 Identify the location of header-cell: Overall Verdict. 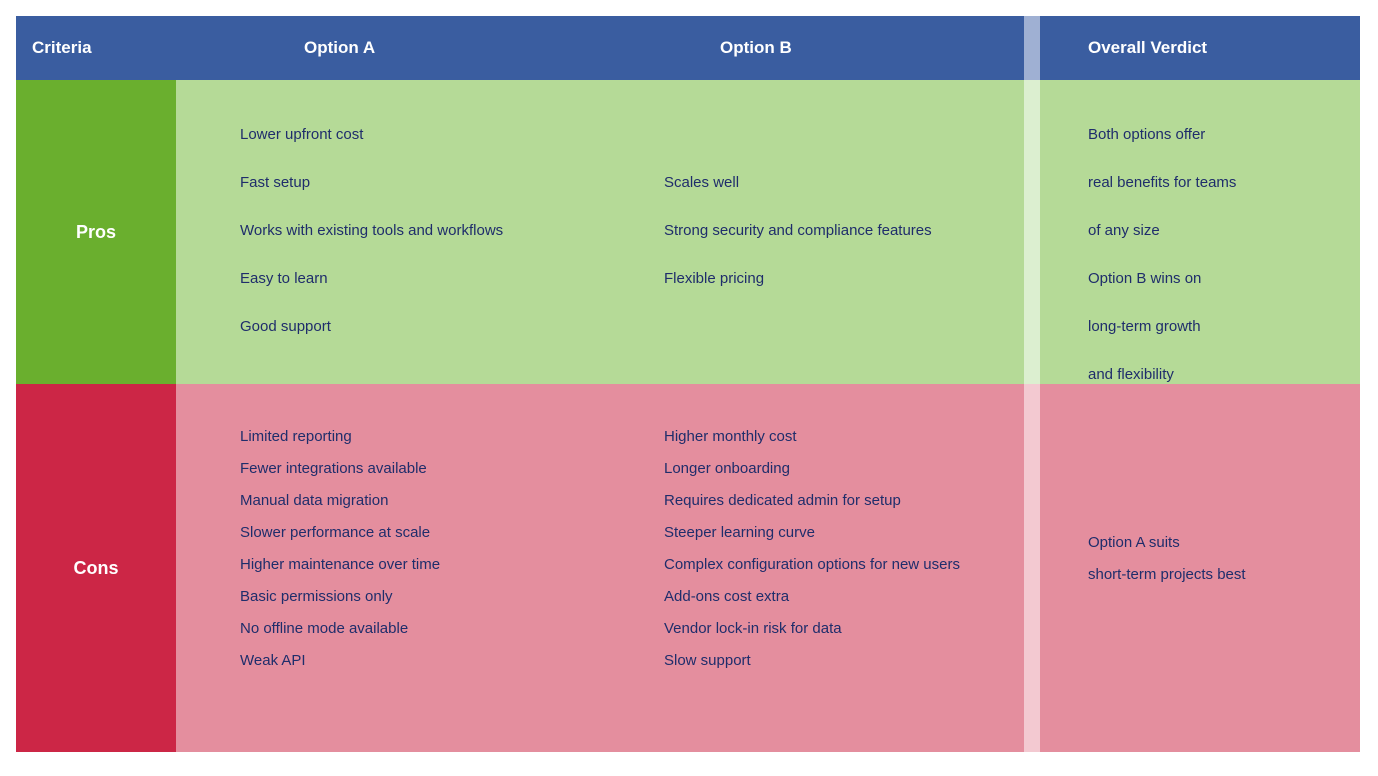
(1200, 48).